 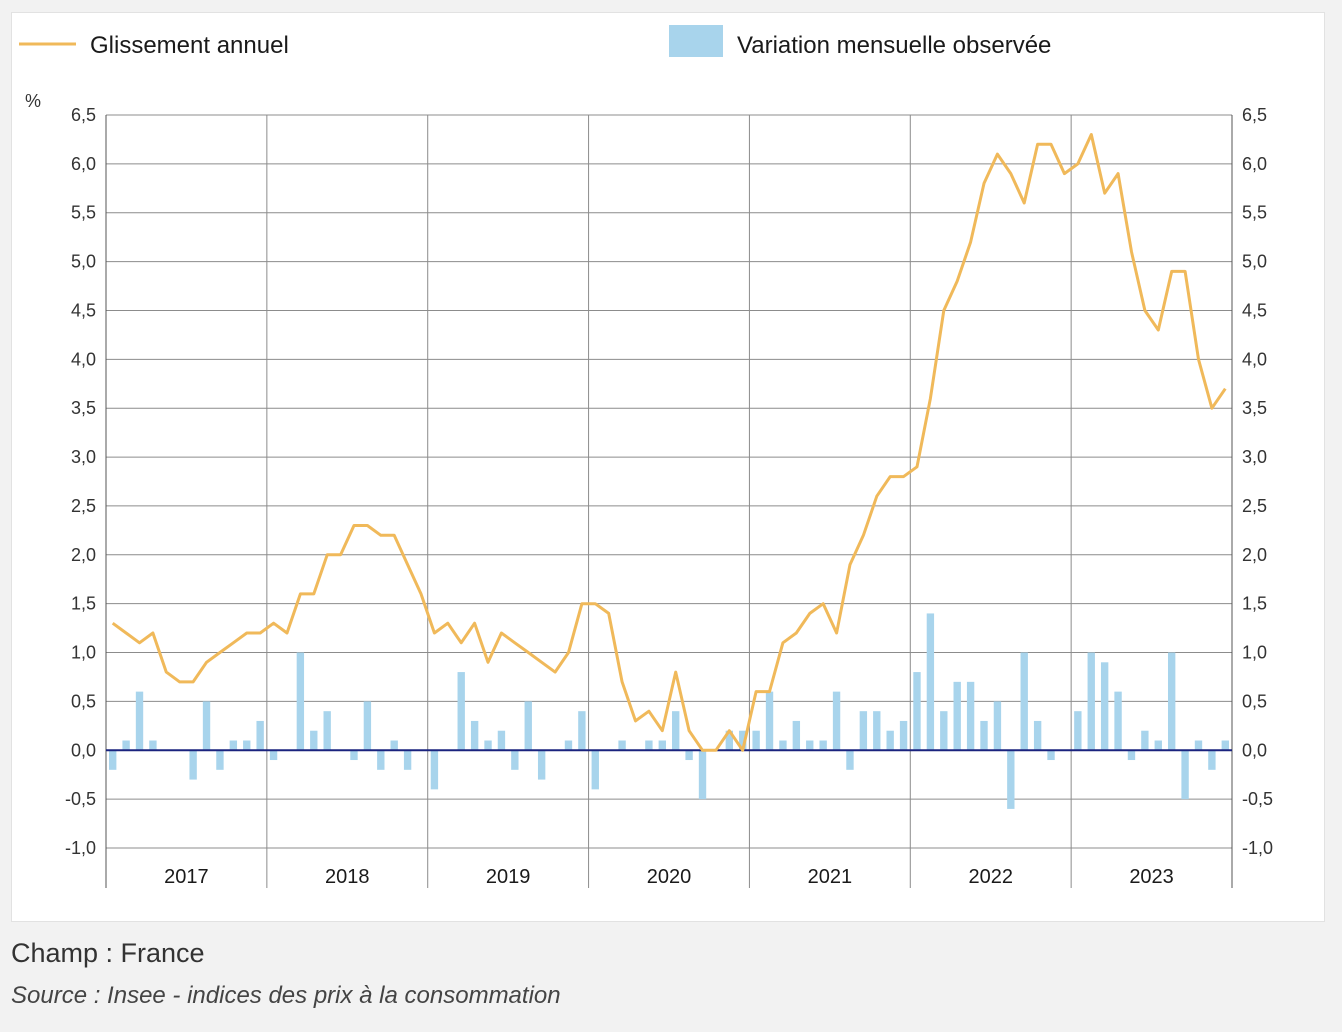 I want to click on y-tick-label-right: 0,5, so click(x=1254, y=701).